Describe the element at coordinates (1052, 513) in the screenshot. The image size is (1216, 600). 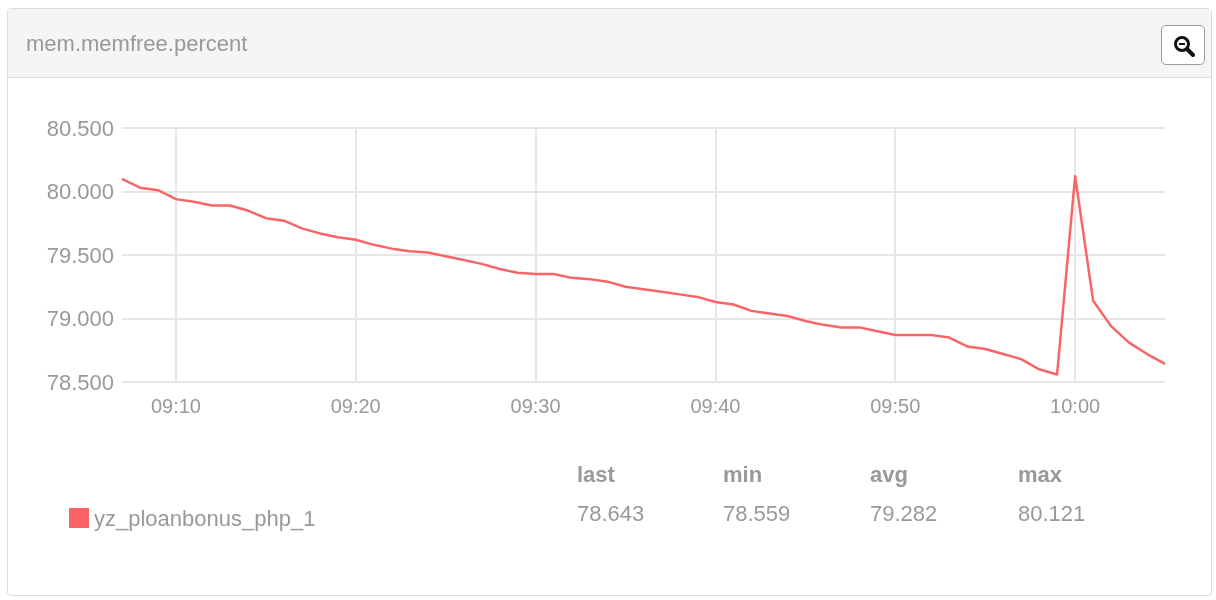
I see `text: 80.121` at that location.